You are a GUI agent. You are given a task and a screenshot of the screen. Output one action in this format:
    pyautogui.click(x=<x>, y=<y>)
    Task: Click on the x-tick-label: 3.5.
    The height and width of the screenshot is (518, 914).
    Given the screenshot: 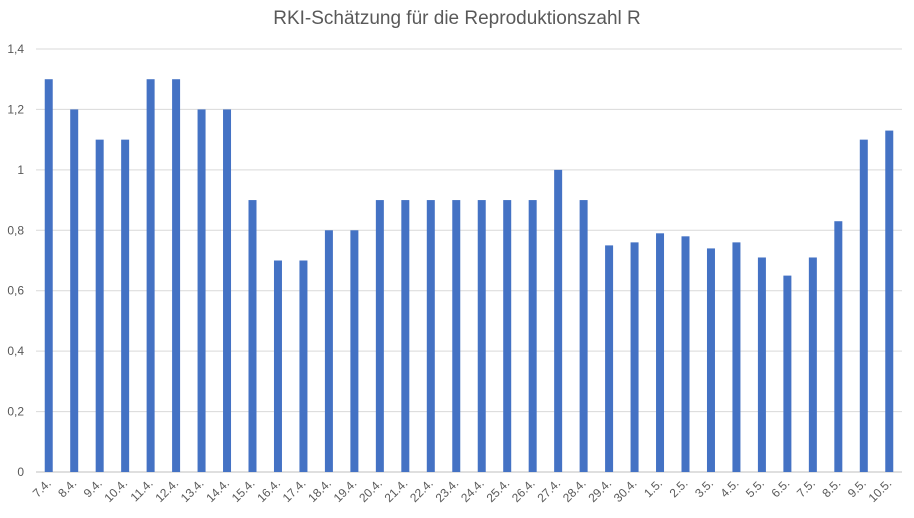 What is the action you would take?
    pyautogui.click(x=704, y=488)
    